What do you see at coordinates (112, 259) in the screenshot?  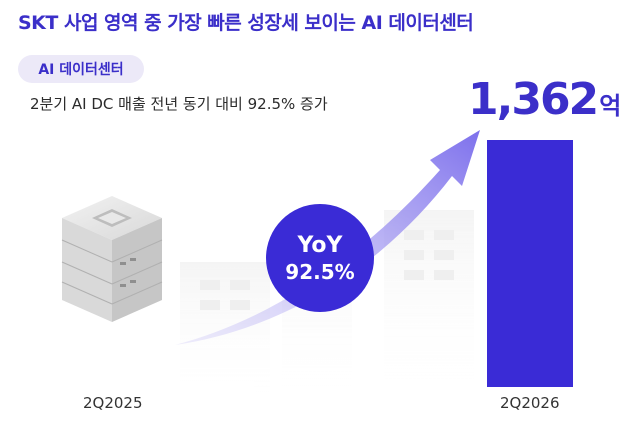 I see `server-box-icon` at bounding box center [112, 259].